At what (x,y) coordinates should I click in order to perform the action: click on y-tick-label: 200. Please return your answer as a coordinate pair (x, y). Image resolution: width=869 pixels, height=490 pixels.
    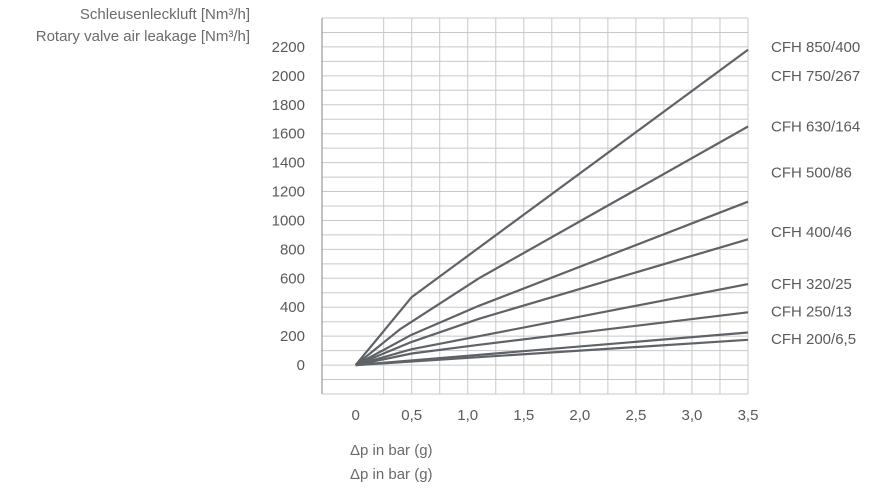
    Looking at the image, I should click on (292, 336).